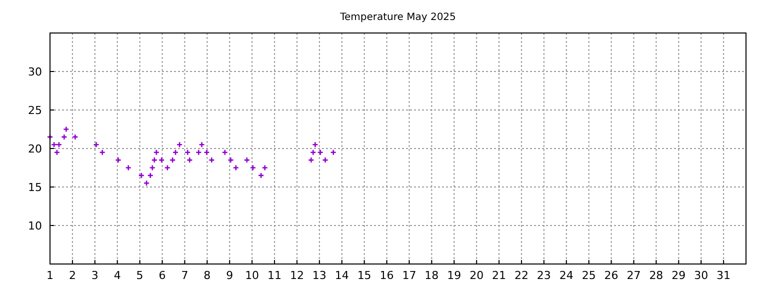 The image size is (768, 288). I want to click on y-tick-label: 10, so click(35, 226).